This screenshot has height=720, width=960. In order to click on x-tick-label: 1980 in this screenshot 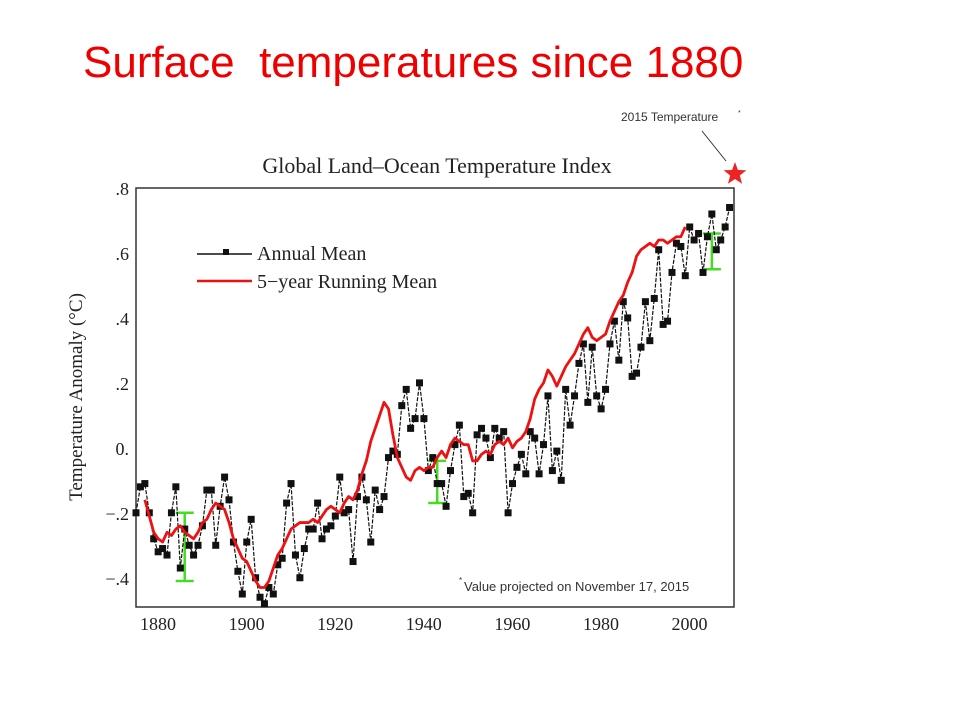, I will do `click(601, 624)`.